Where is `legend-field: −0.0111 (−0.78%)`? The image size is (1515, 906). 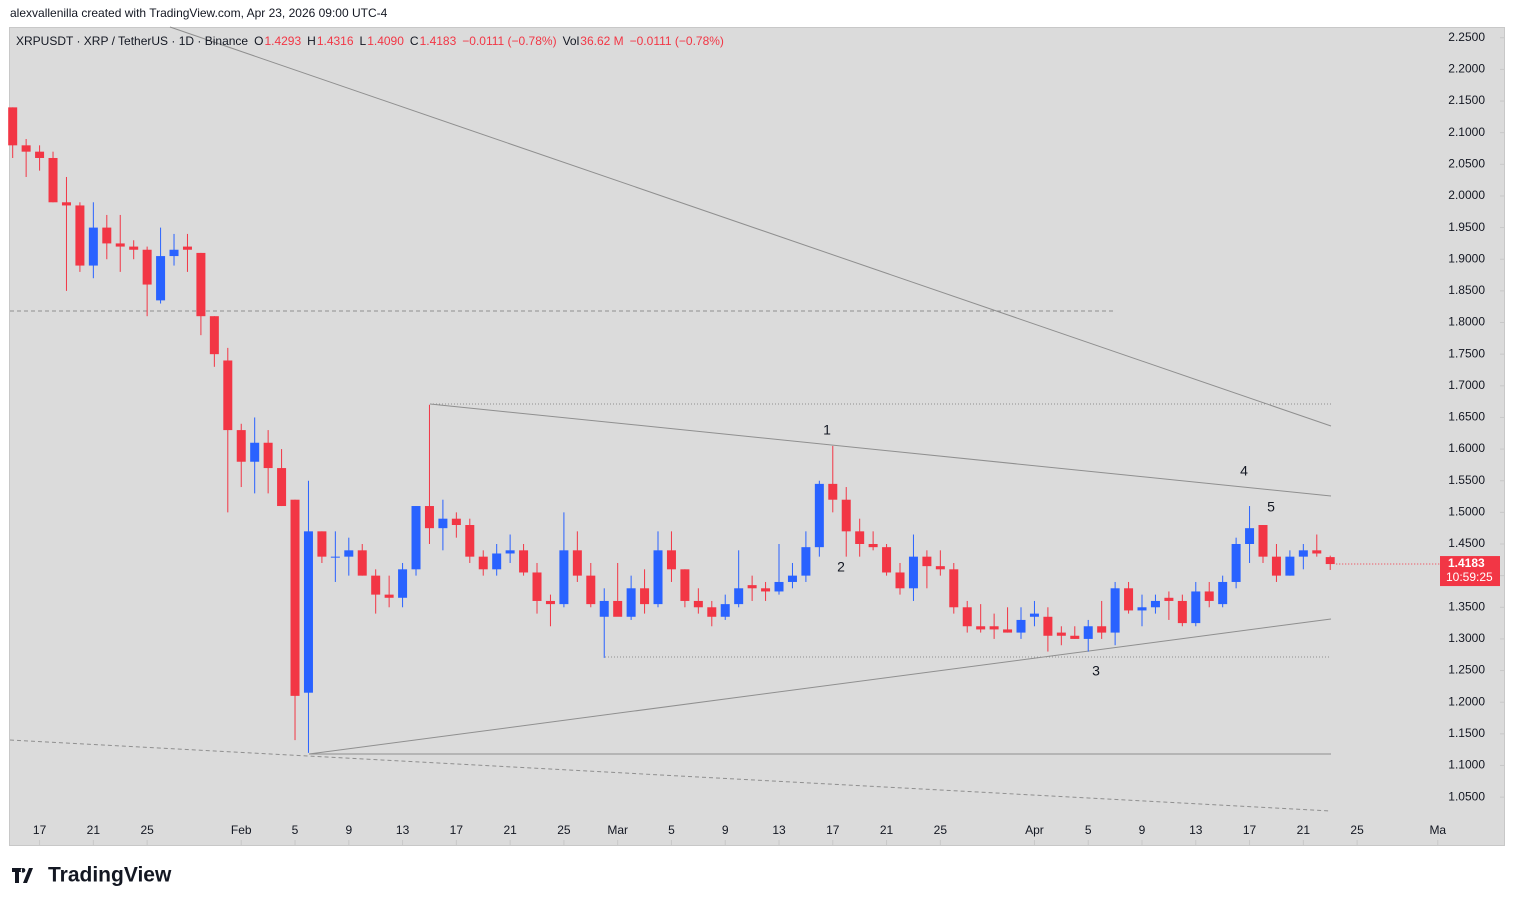 legend-field: −0.0111 (−0.78%) is located at coordinates (509, 41).